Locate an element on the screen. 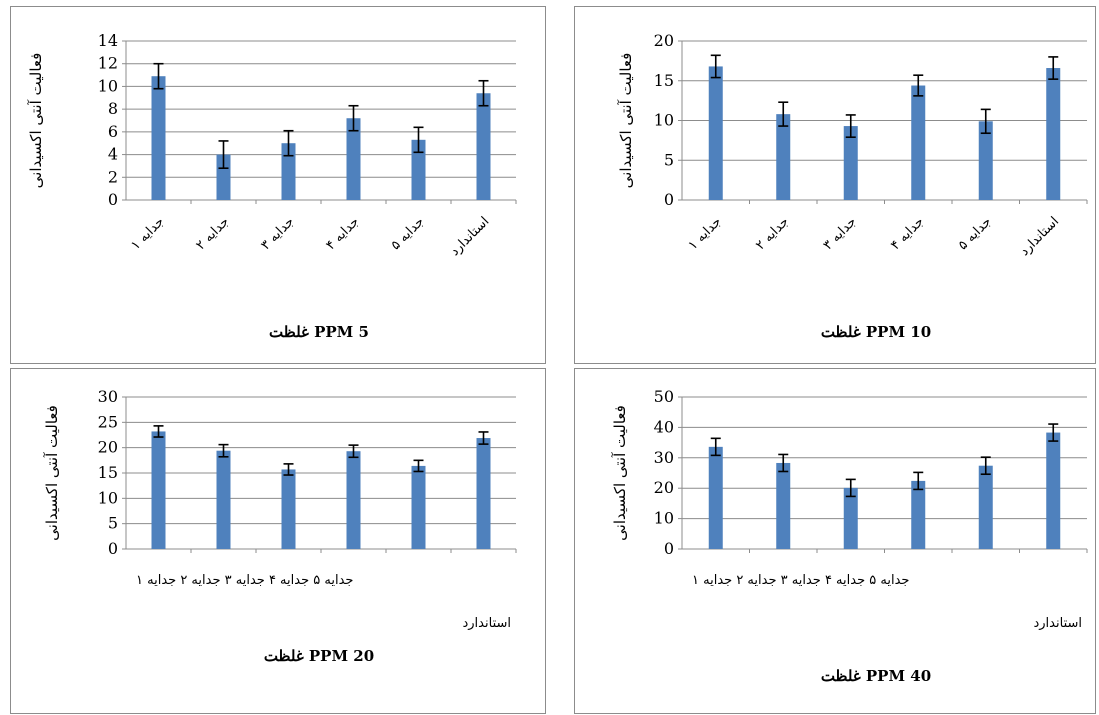 This screenshot has width=1099, height=715. y-tick-label: 6 is located at coordinates (113, 131).